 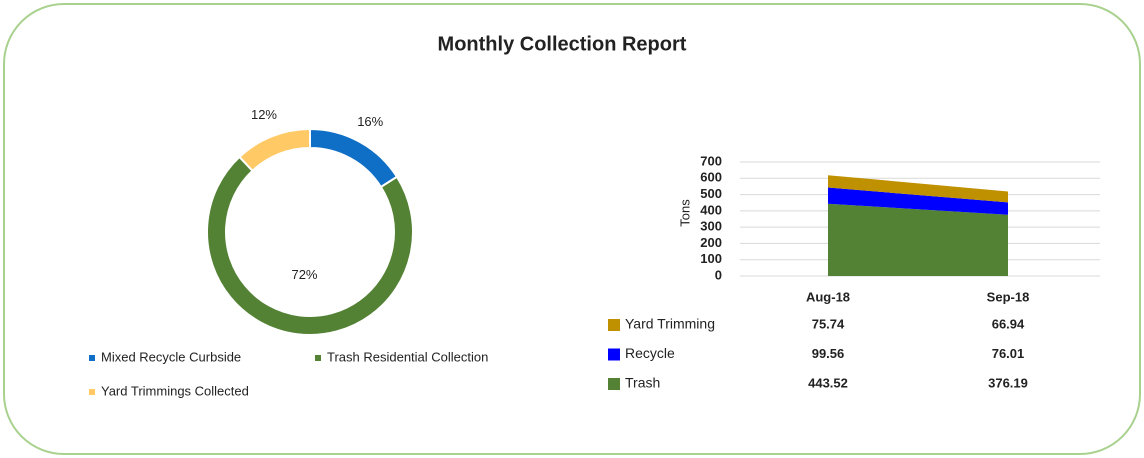 What do you see at coordinates (407, 356) in the screenshot?
I see `legend-label: Trash Residential Collection` at bounding box center [407, 356].